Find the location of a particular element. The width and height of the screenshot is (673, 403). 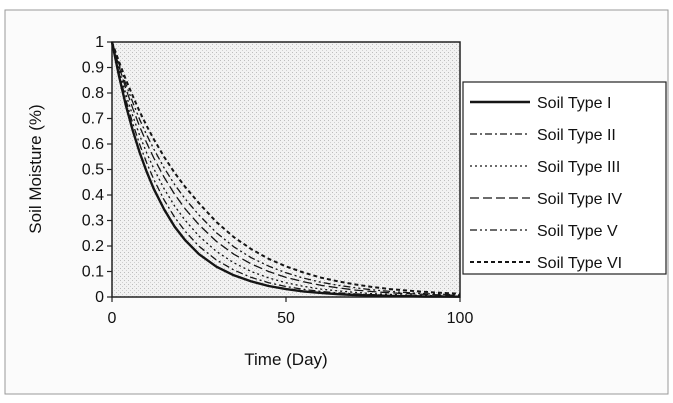

legend-label: Soil Type IV is located at coordinates (579, 199).